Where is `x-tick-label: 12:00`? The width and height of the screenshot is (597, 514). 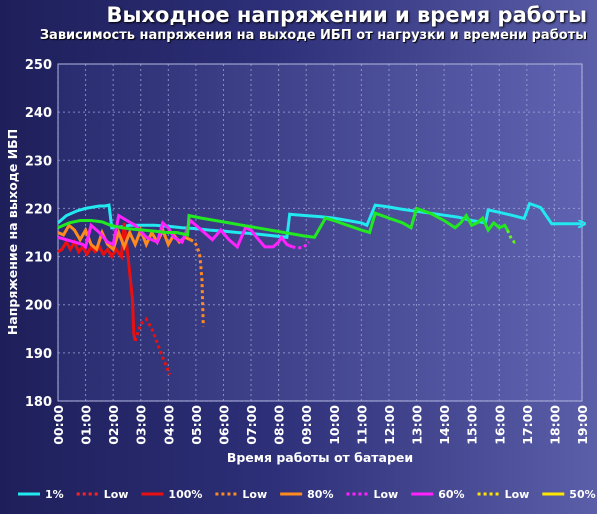 x-tick-label: 12:00 is located at coordinates (389, 425).